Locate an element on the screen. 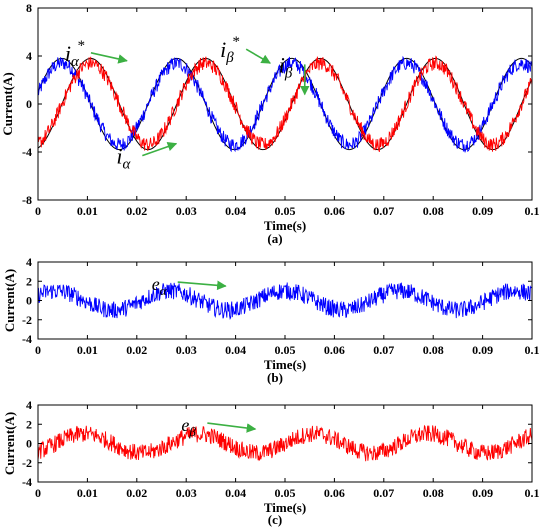 This screenshot has width=550, height=529. series-annotation: iβ* is located at coordinates (230, 50).